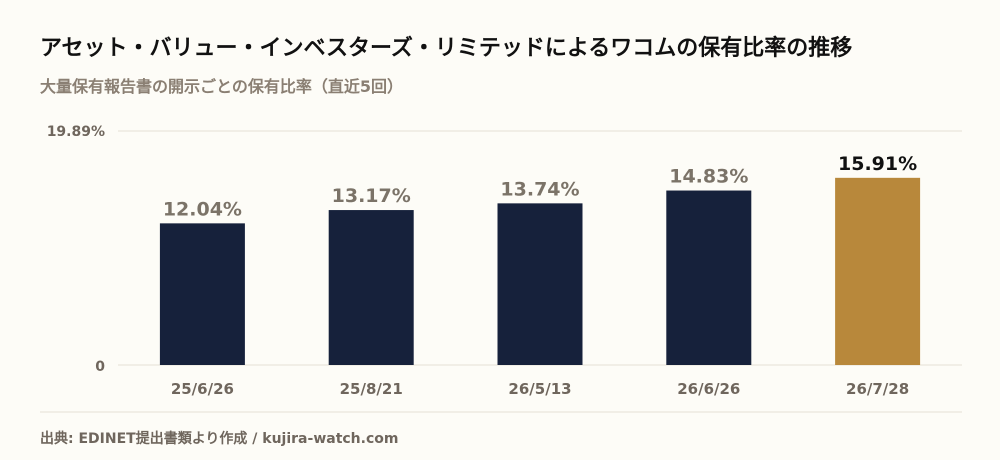 The image size is (1000, 460). Describe the element at coordinates (877, 164) in the screenshot. I see `data-label-5: 15.91%` at that location.